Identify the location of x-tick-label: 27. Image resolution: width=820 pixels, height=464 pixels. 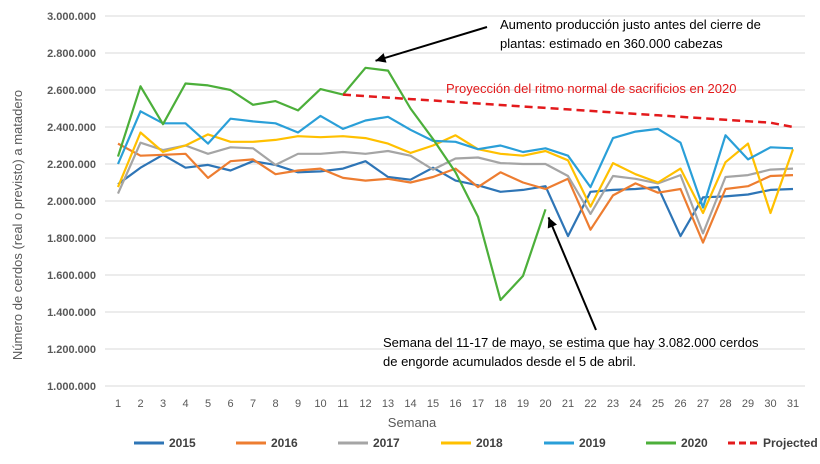
(703, 404).